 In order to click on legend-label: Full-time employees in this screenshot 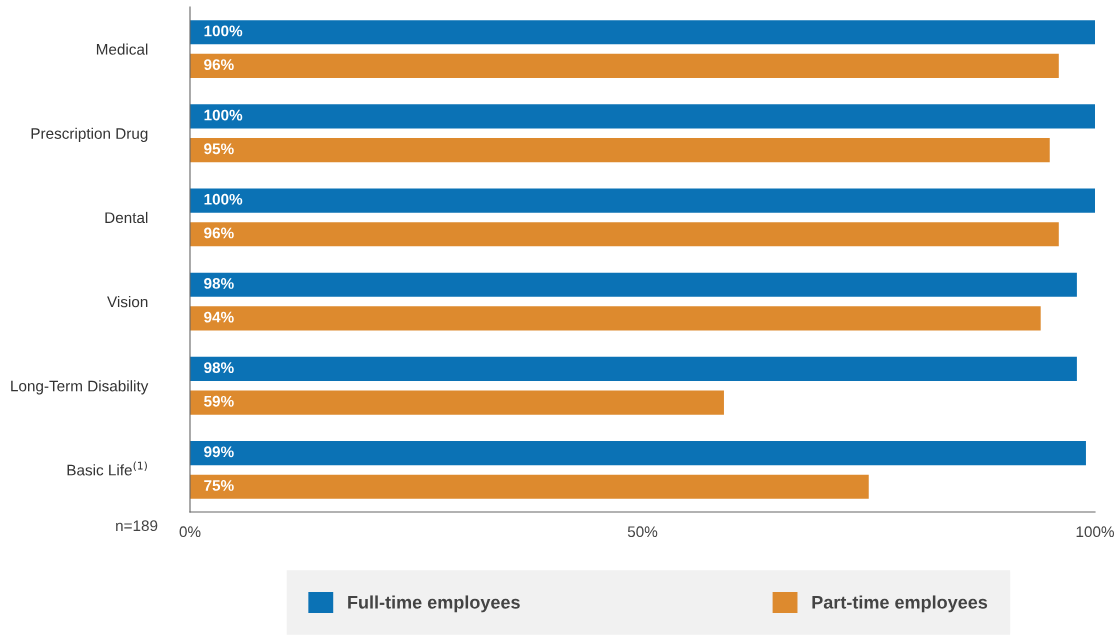, I will do `click(434, 604)`.